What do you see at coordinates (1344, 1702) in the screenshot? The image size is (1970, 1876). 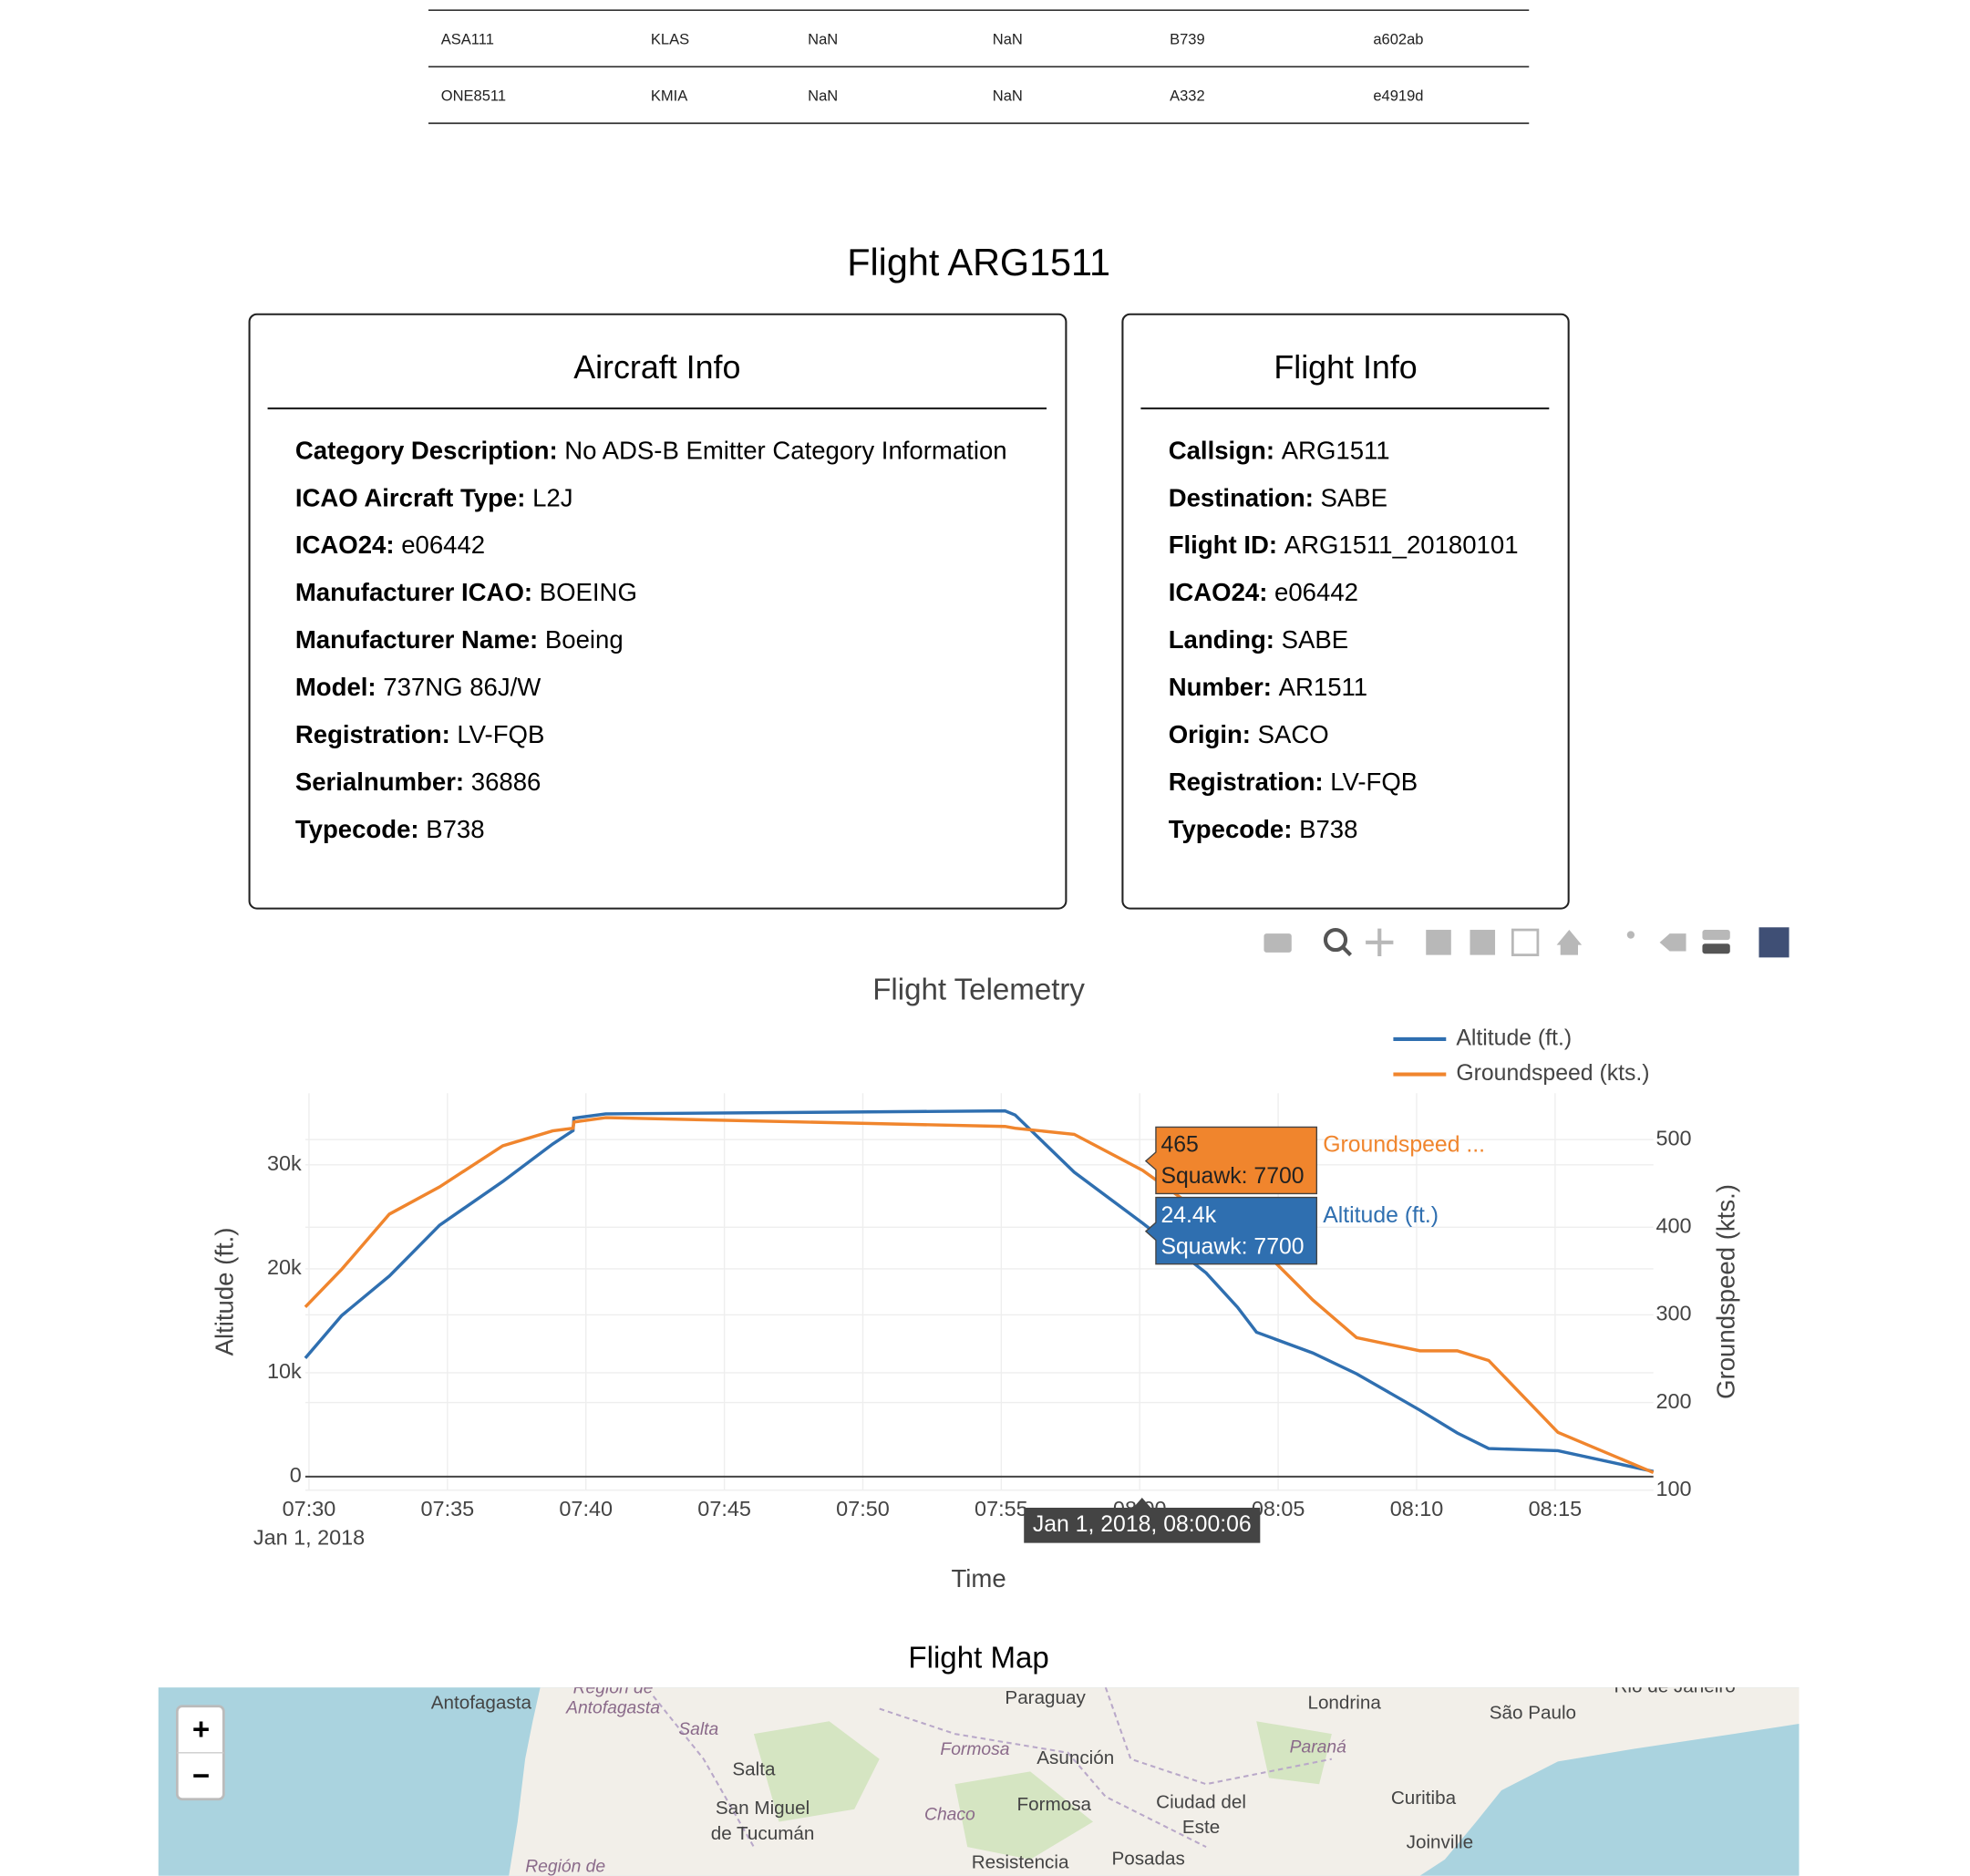 I see `map-label: Londrina` at bounding box center [1344, 1702].